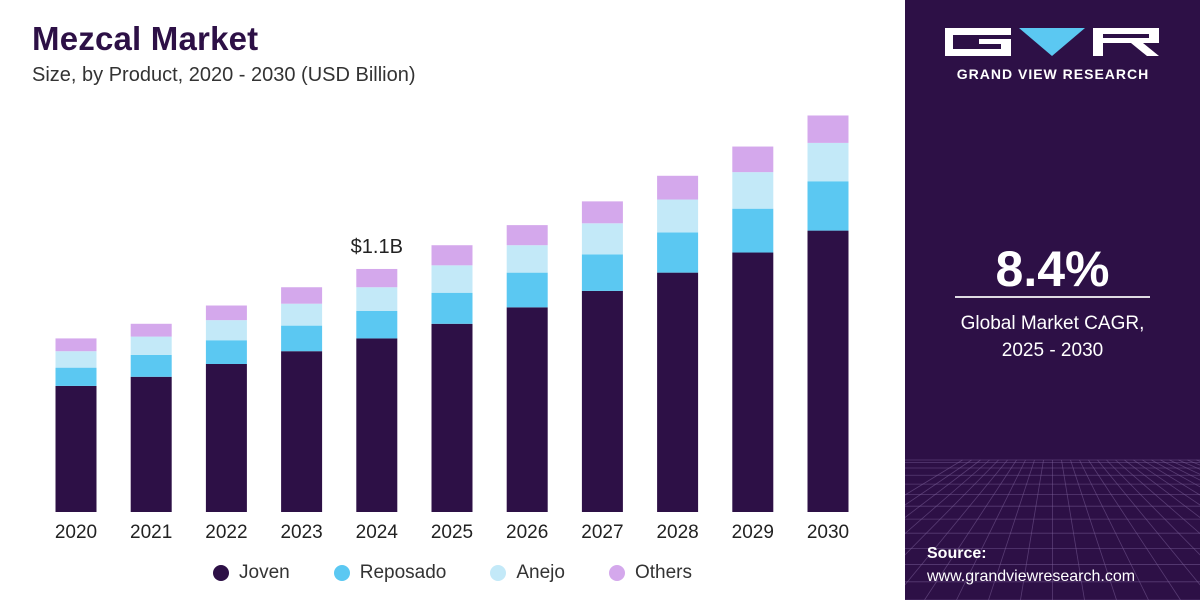 Image resolution: width=1200 pixels, height=600 pixels. Describe the element at coordinates (1052, 297) in the screenshot. I see `cagr-divider` at that location.